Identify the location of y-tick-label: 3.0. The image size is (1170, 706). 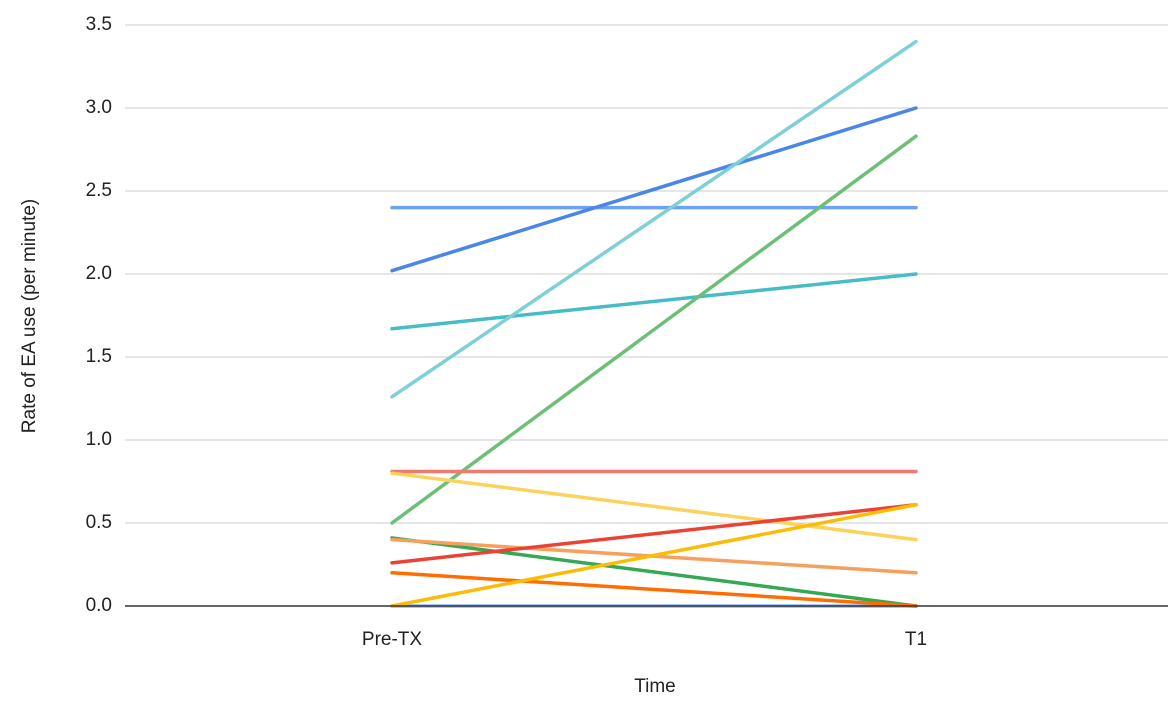
(99, 107).